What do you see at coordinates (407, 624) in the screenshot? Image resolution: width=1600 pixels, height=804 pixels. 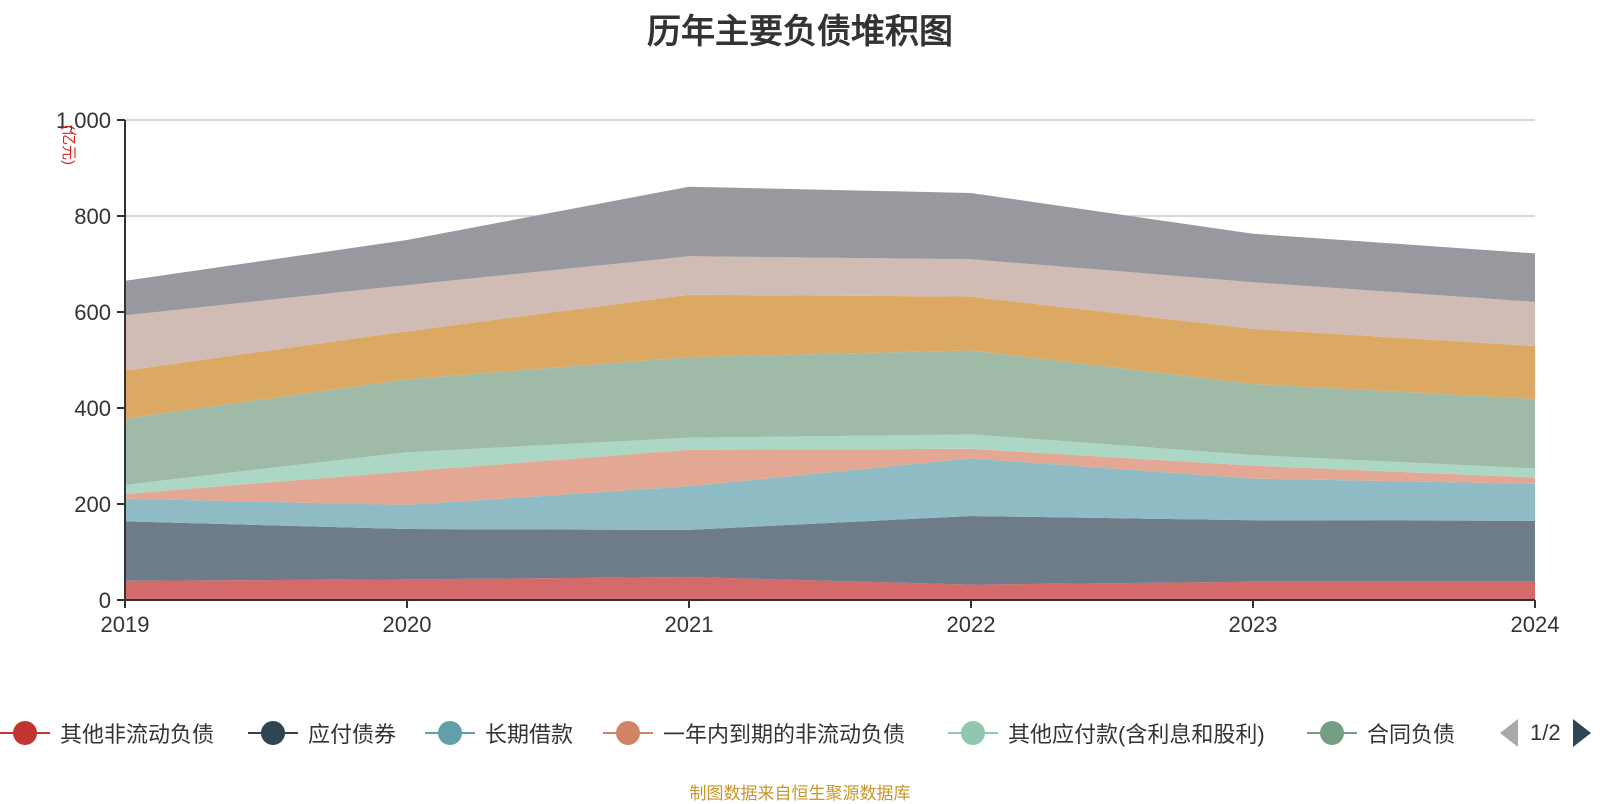 I see `x-tick-label: 2020` at bounding box center [407, 624].